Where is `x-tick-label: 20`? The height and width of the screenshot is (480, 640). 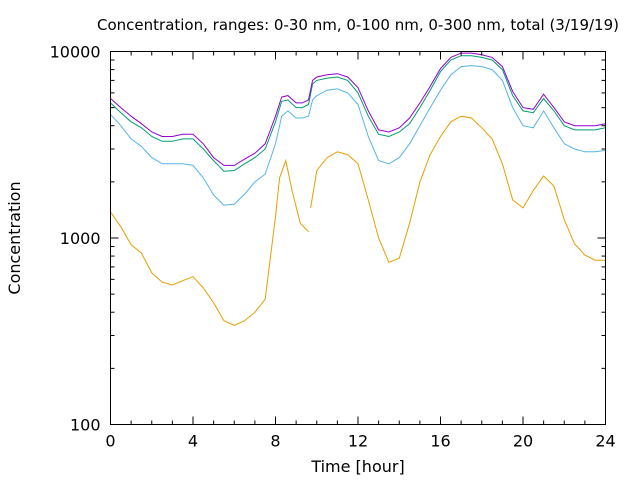 x-tick-label: 20 is located at coordinates (523, 441).